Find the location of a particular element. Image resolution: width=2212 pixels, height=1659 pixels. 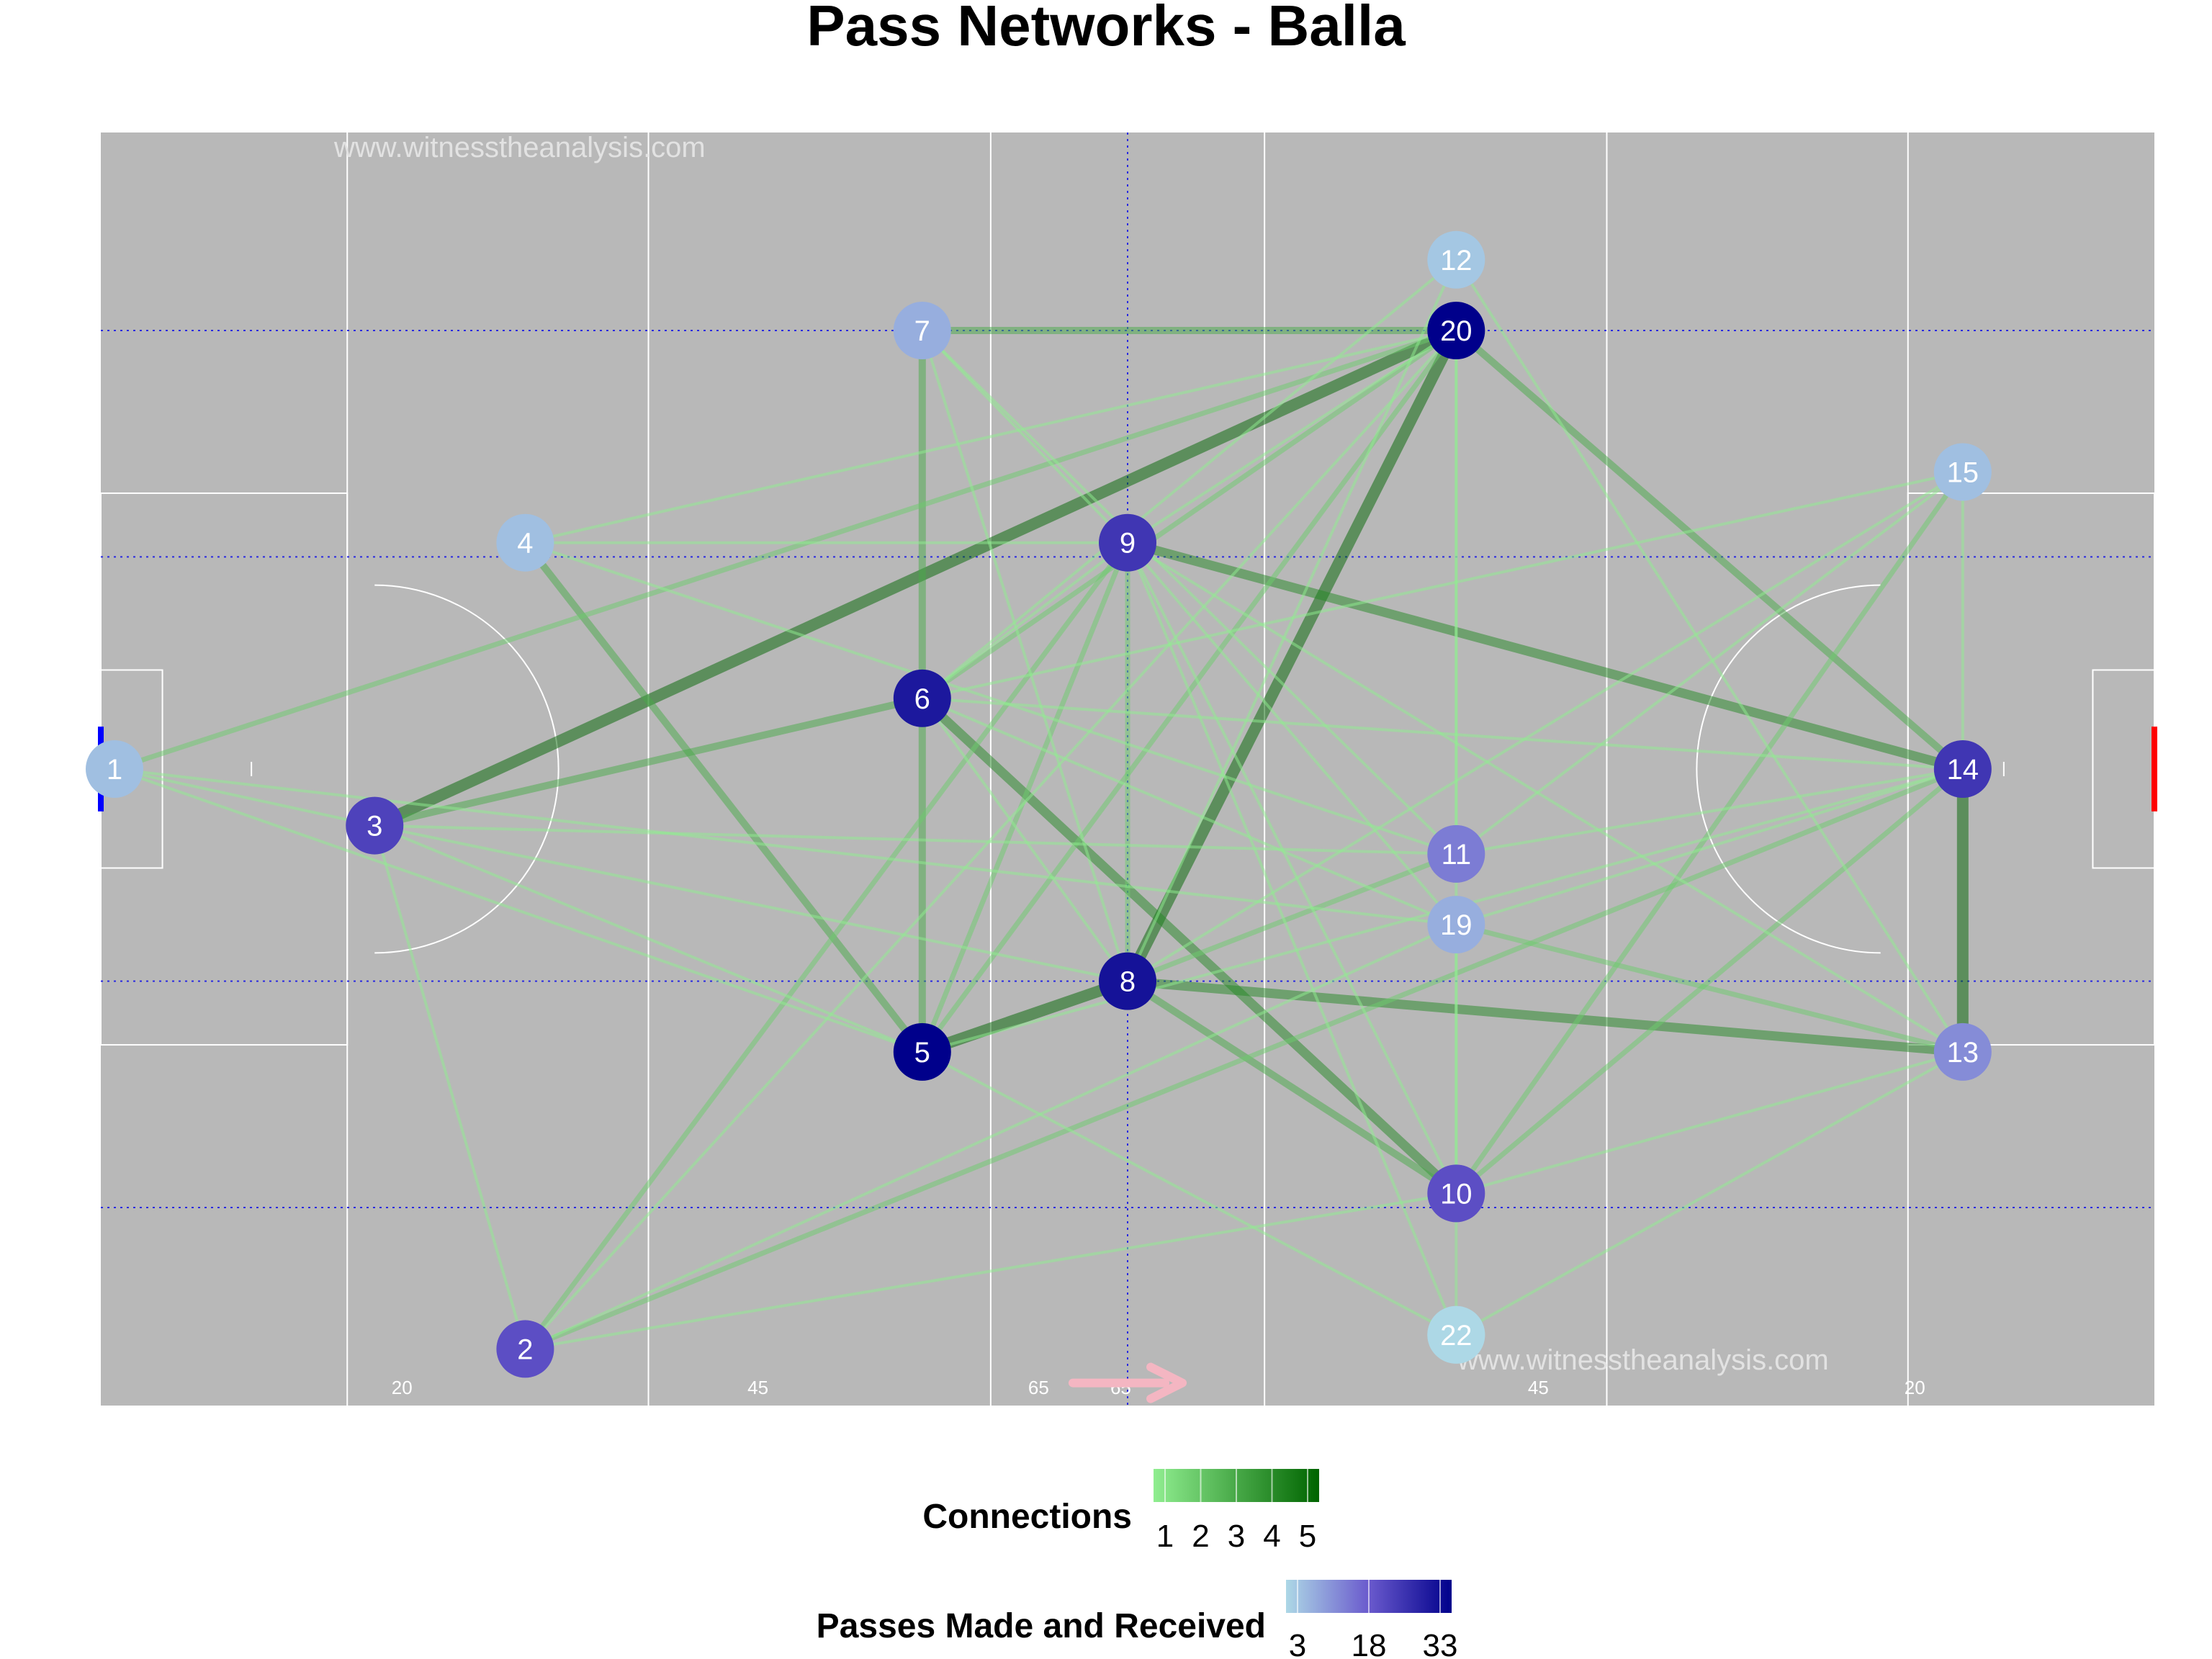

legend-connections-tick-label: 1 is located at coordinates (1165, 1537).